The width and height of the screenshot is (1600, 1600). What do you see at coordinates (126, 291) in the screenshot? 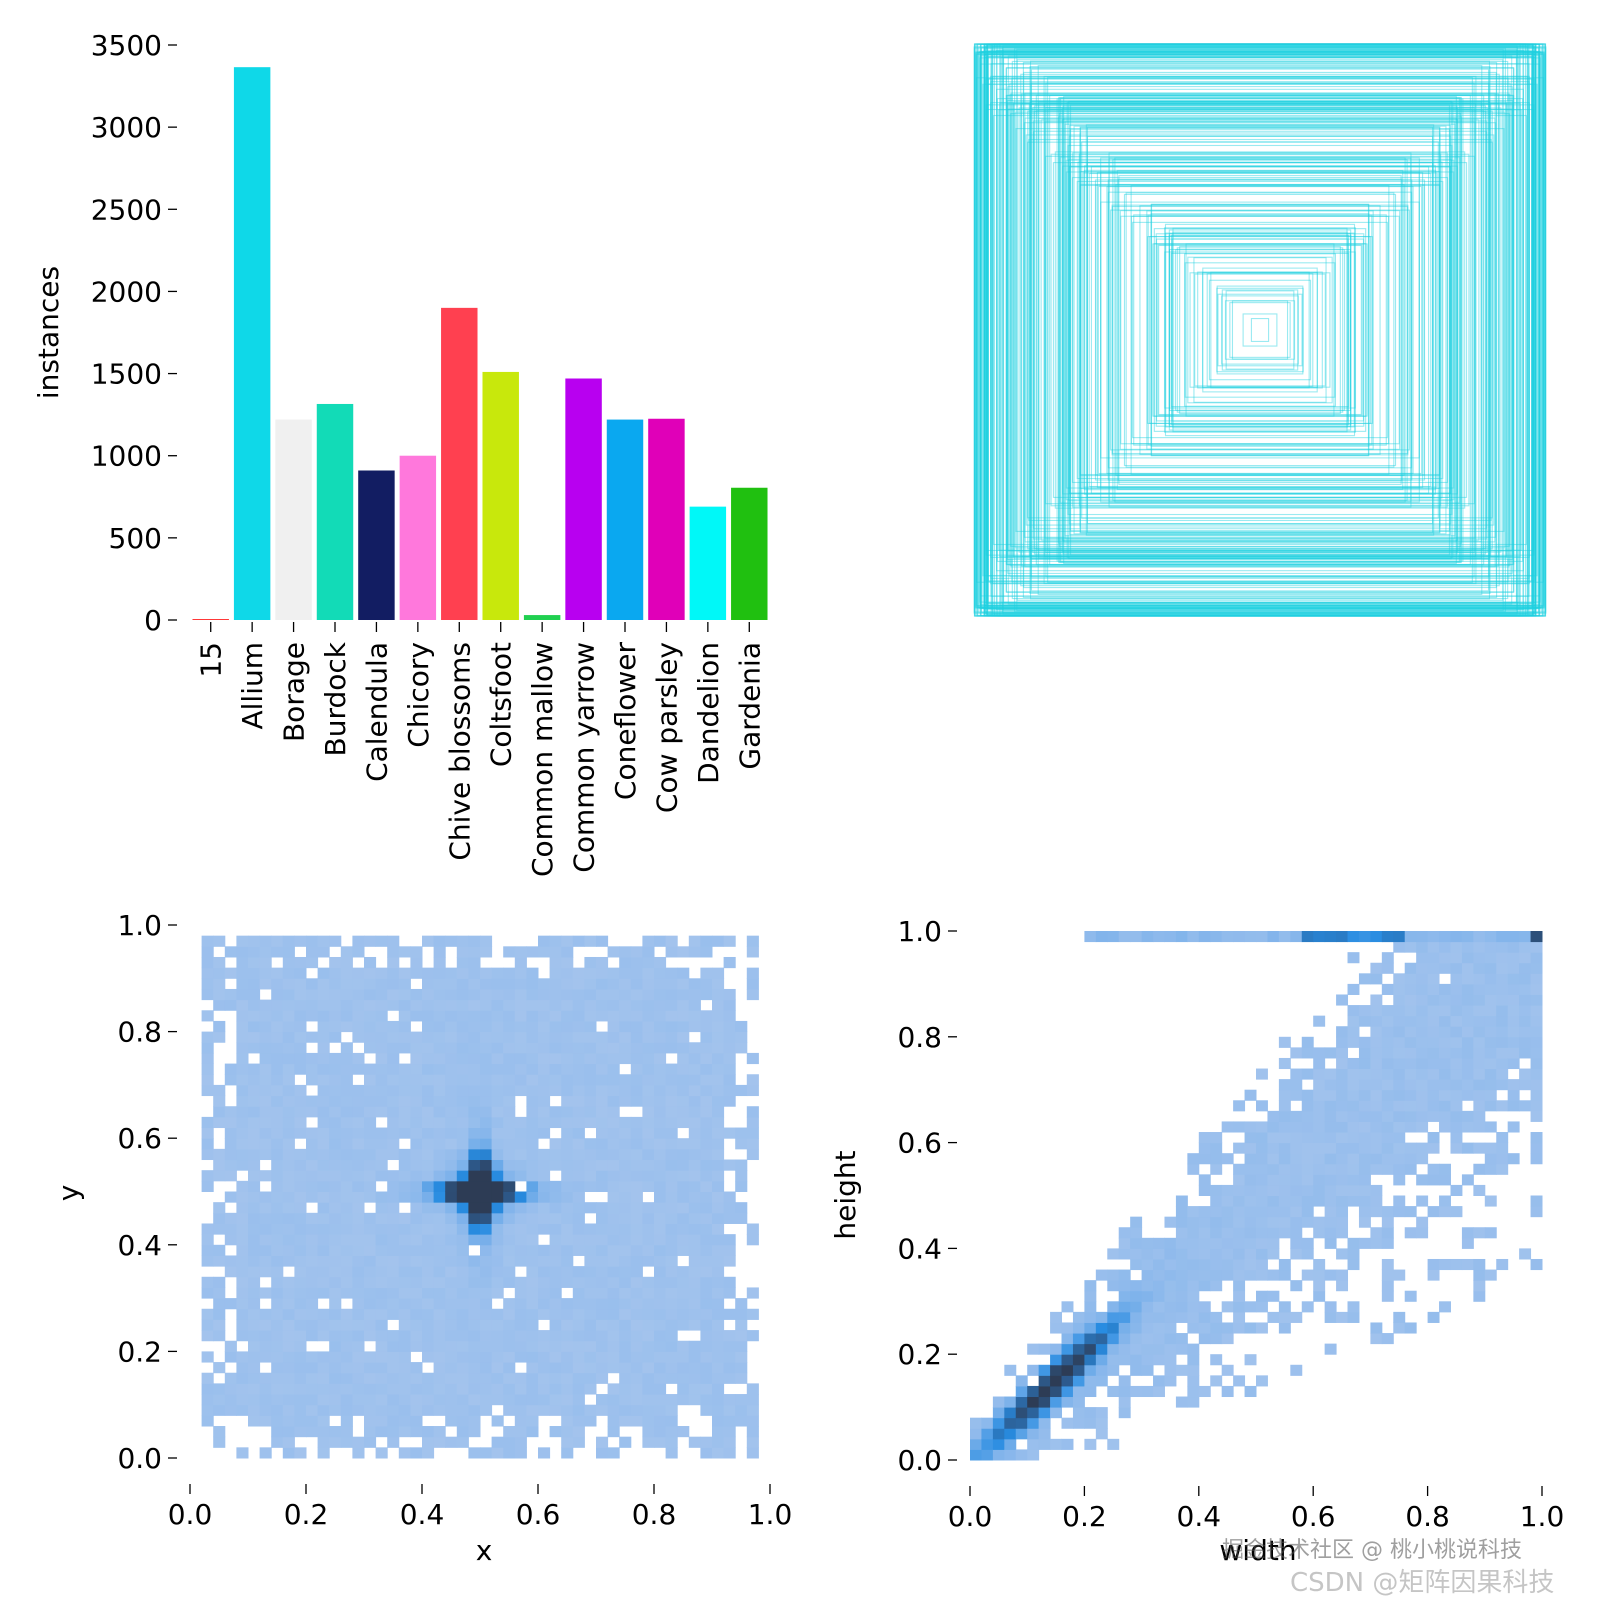
I see `y-tick-label: 2000` at bounding box center [126, 291].